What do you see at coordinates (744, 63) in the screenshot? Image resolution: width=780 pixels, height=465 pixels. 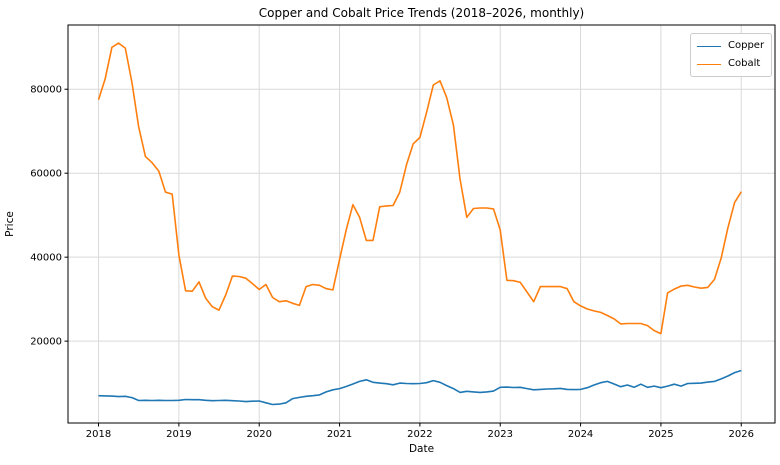 I see `legend-label-cobalt: Cobalt` at bounding box center [744, 63].